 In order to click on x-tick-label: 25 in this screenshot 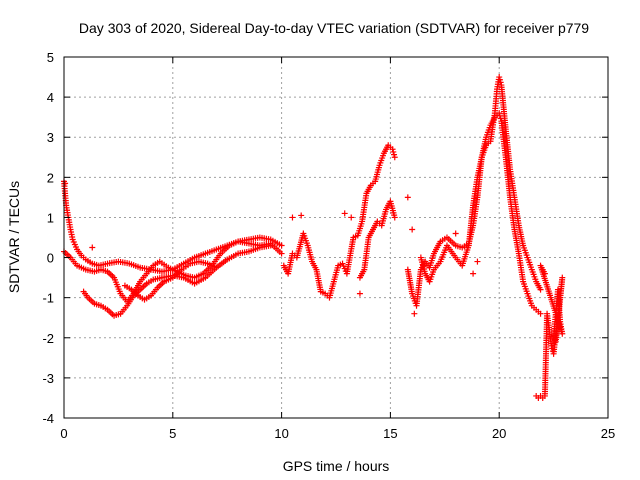, I will do `click(608, 433)`.